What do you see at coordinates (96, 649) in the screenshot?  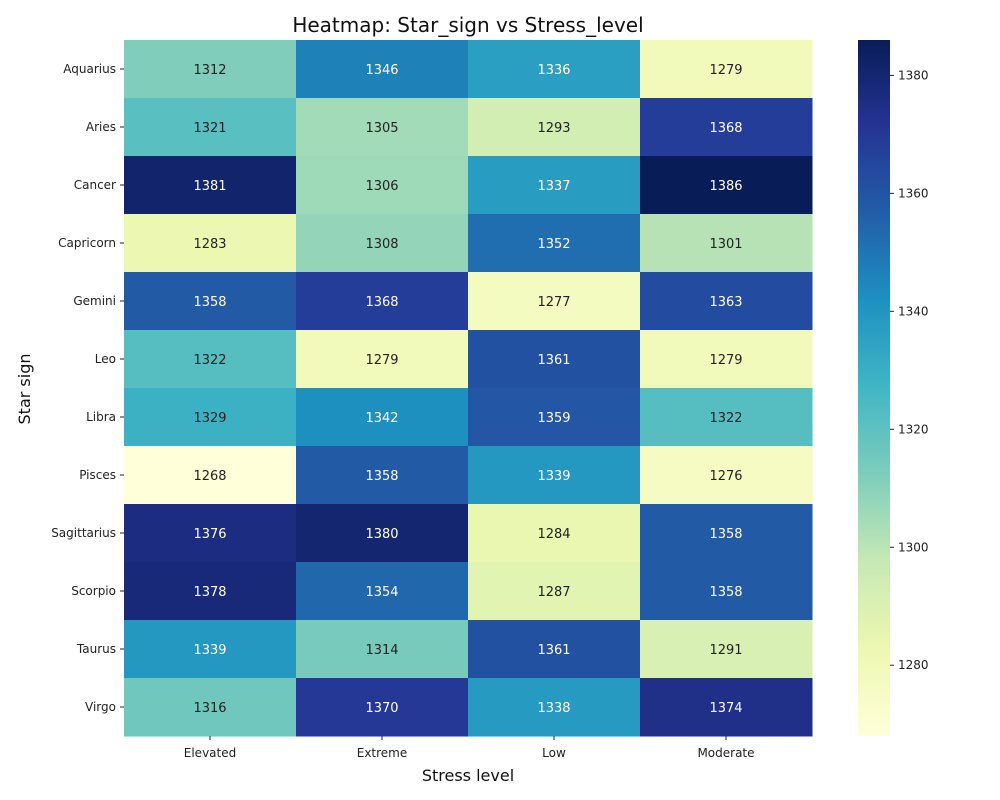 I see `y-tick-label: Taurus` at bounding box center [96, 649].